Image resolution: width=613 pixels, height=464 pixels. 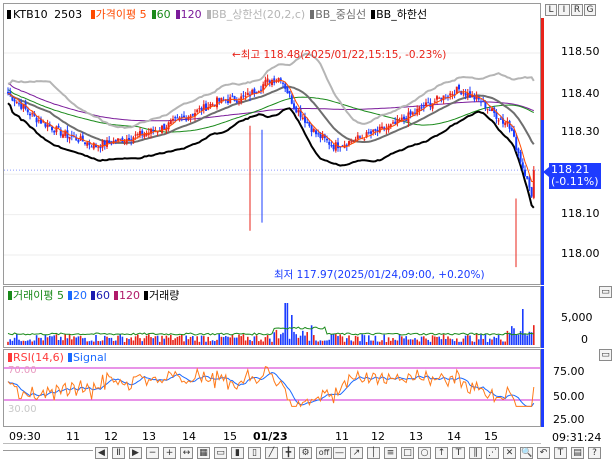 I want to click on corner-button-i: I, so click(x=564, y=10).